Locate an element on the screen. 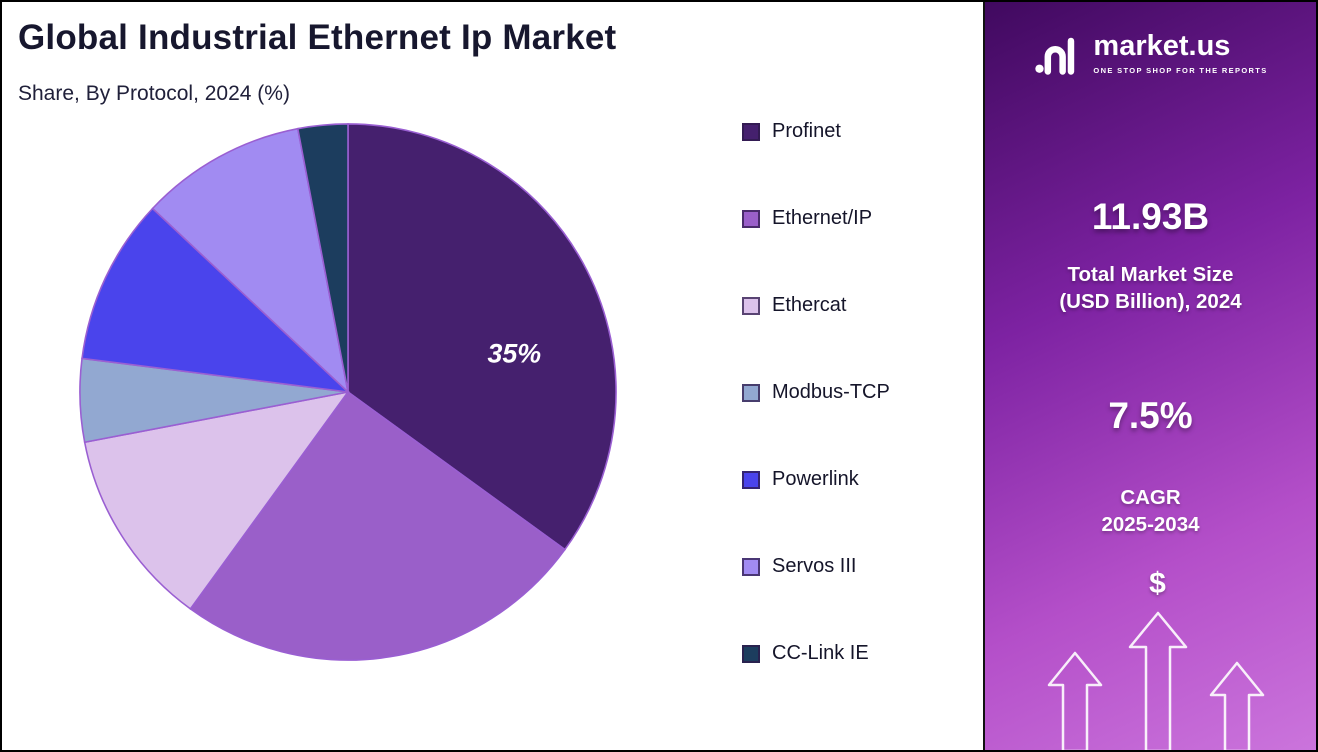 The image size is (1318, 752). market-size-label-line2: (USD Billion), 2024 is located at coordinates (1150, 301).